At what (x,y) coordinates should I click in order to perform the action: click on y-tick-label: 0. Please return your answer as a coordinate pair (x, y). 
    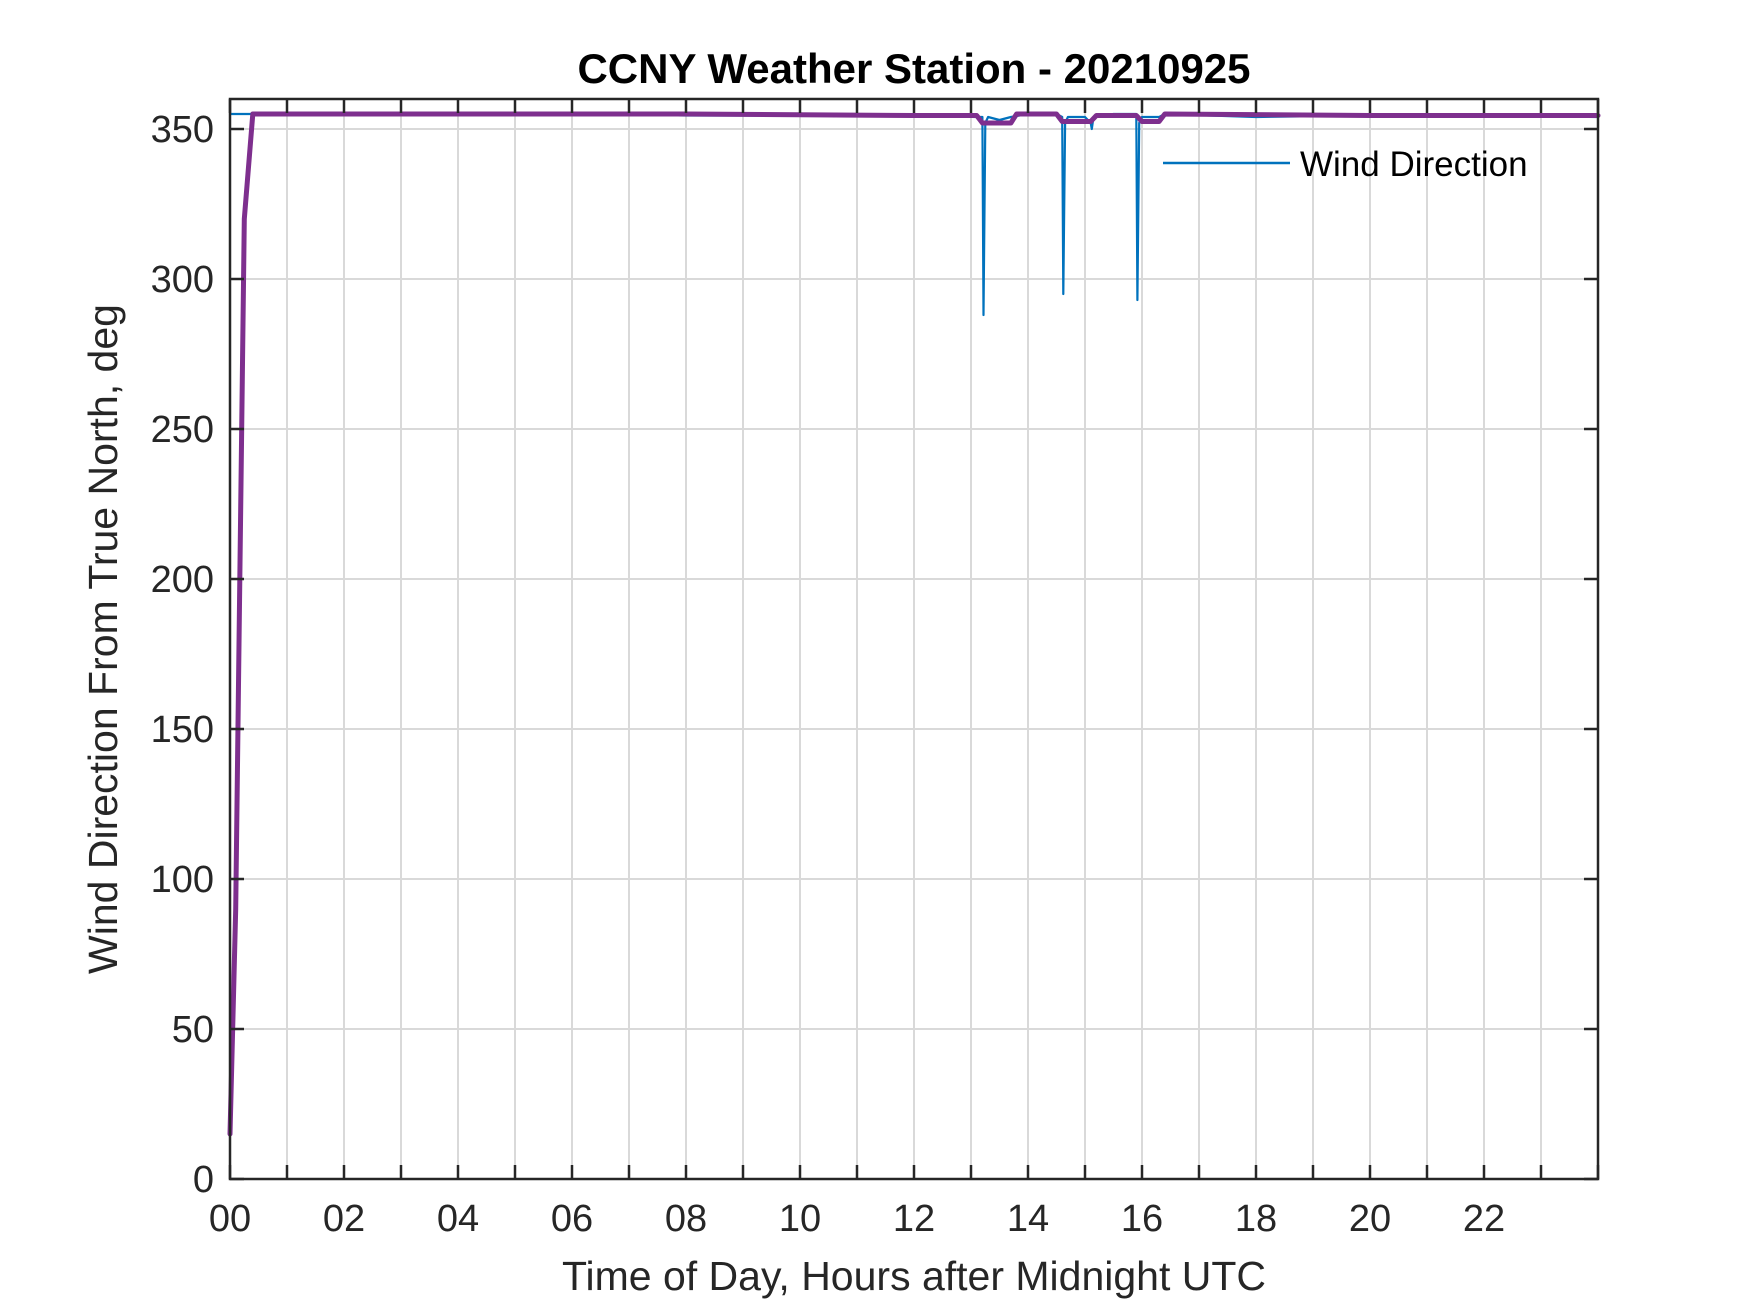
    Looking at the image, I should click on (203, 1180).